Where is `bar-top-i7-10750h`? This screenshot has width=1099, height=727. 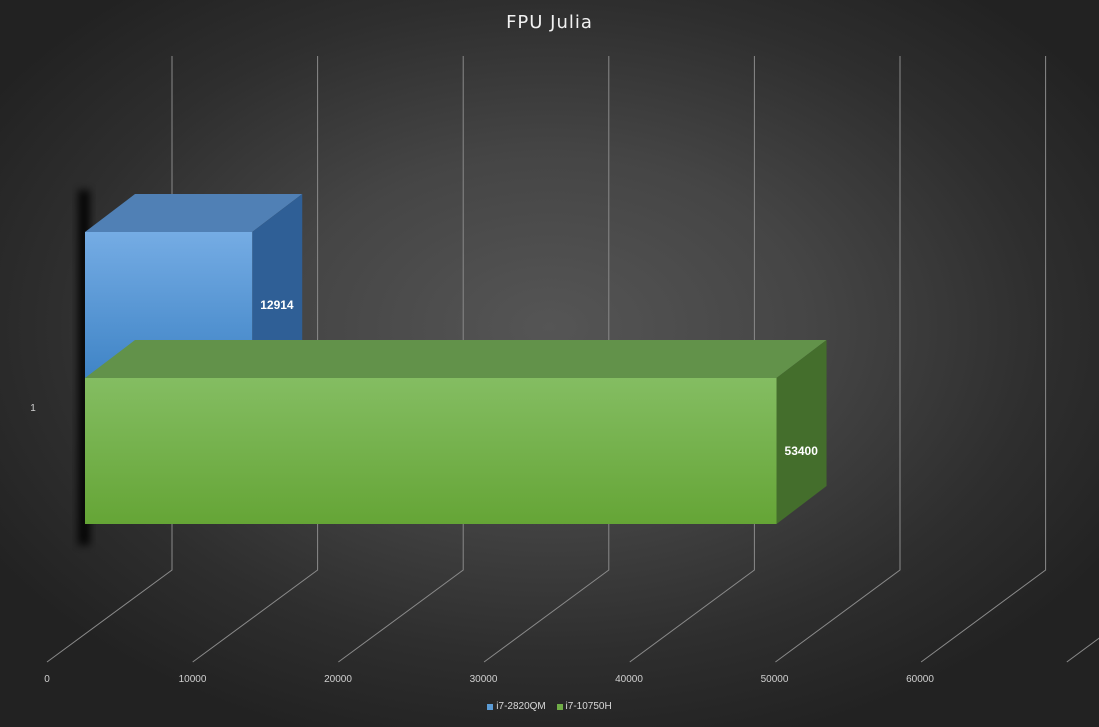
bar-top-i7-10750h is located at coordinates (456, 359).